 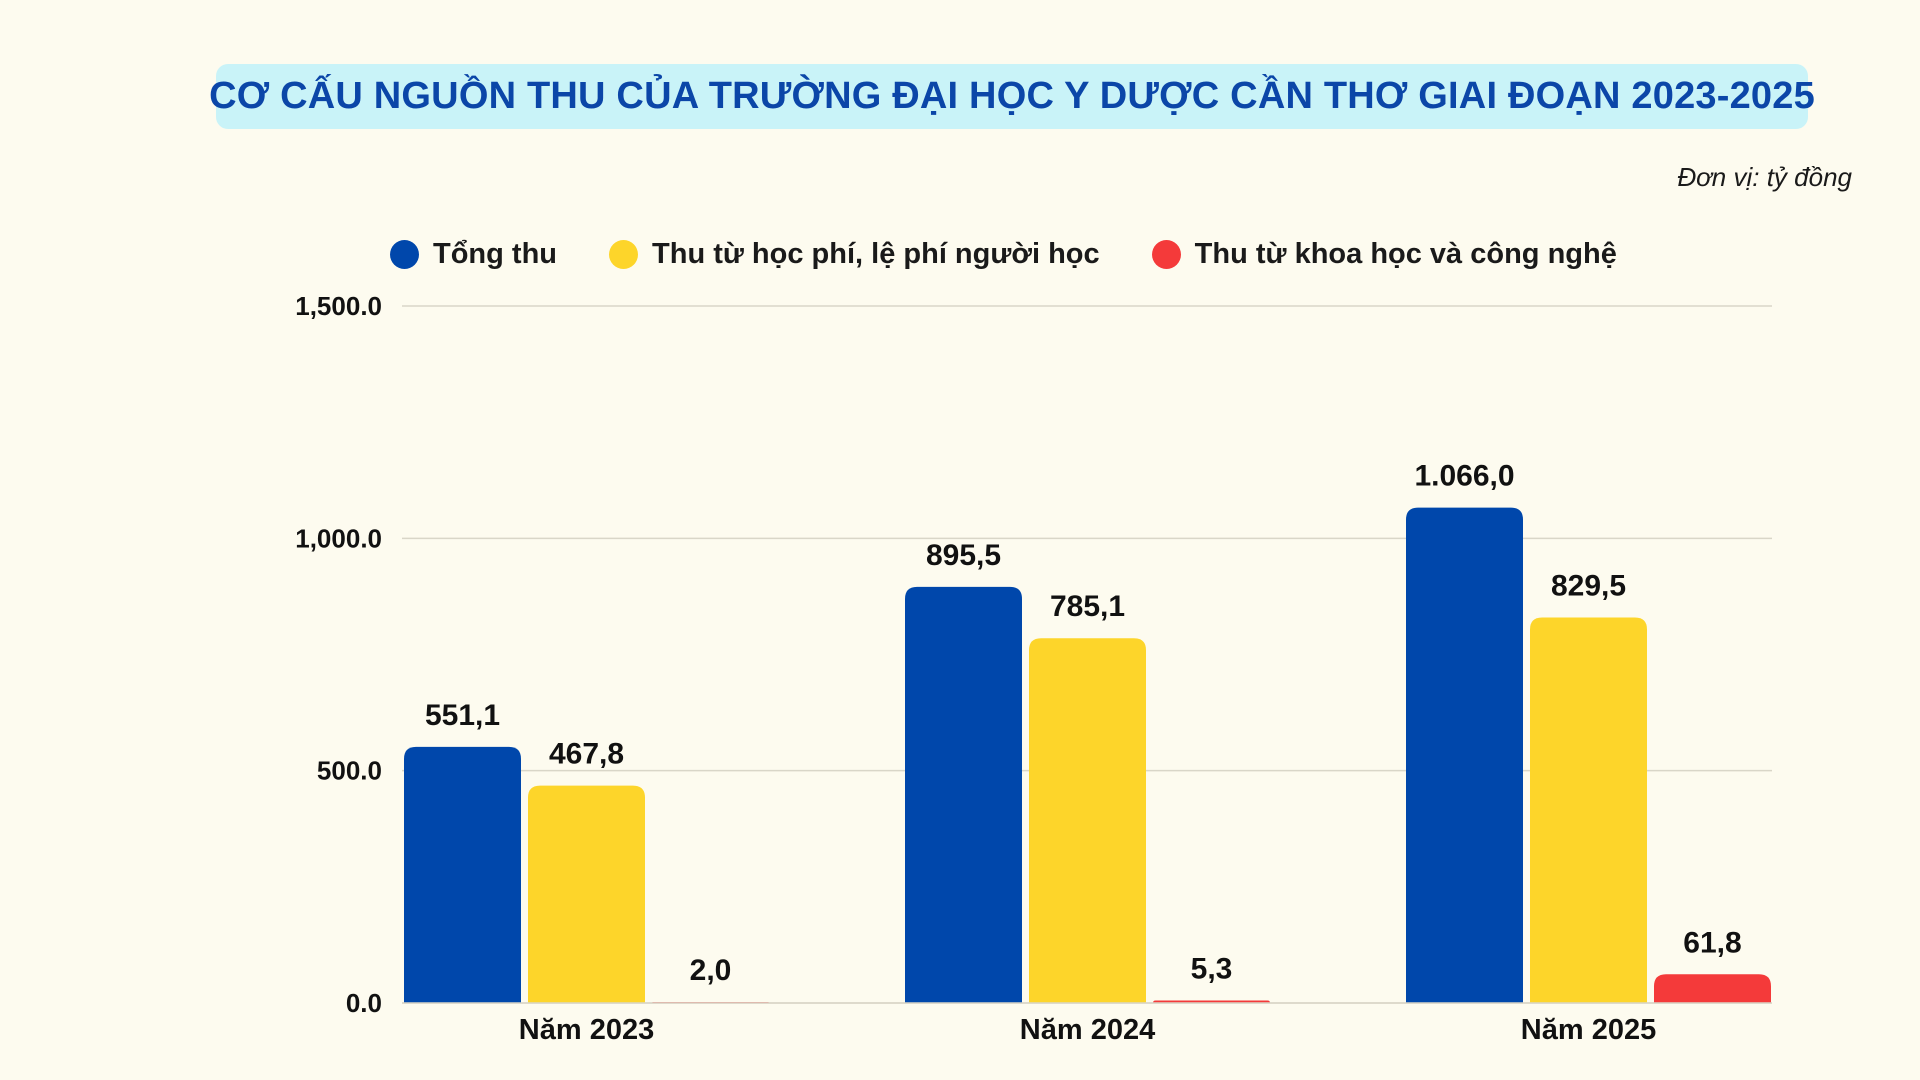 I want to click on legend-item-total: Tổng thu, so click(x=473, y=254).